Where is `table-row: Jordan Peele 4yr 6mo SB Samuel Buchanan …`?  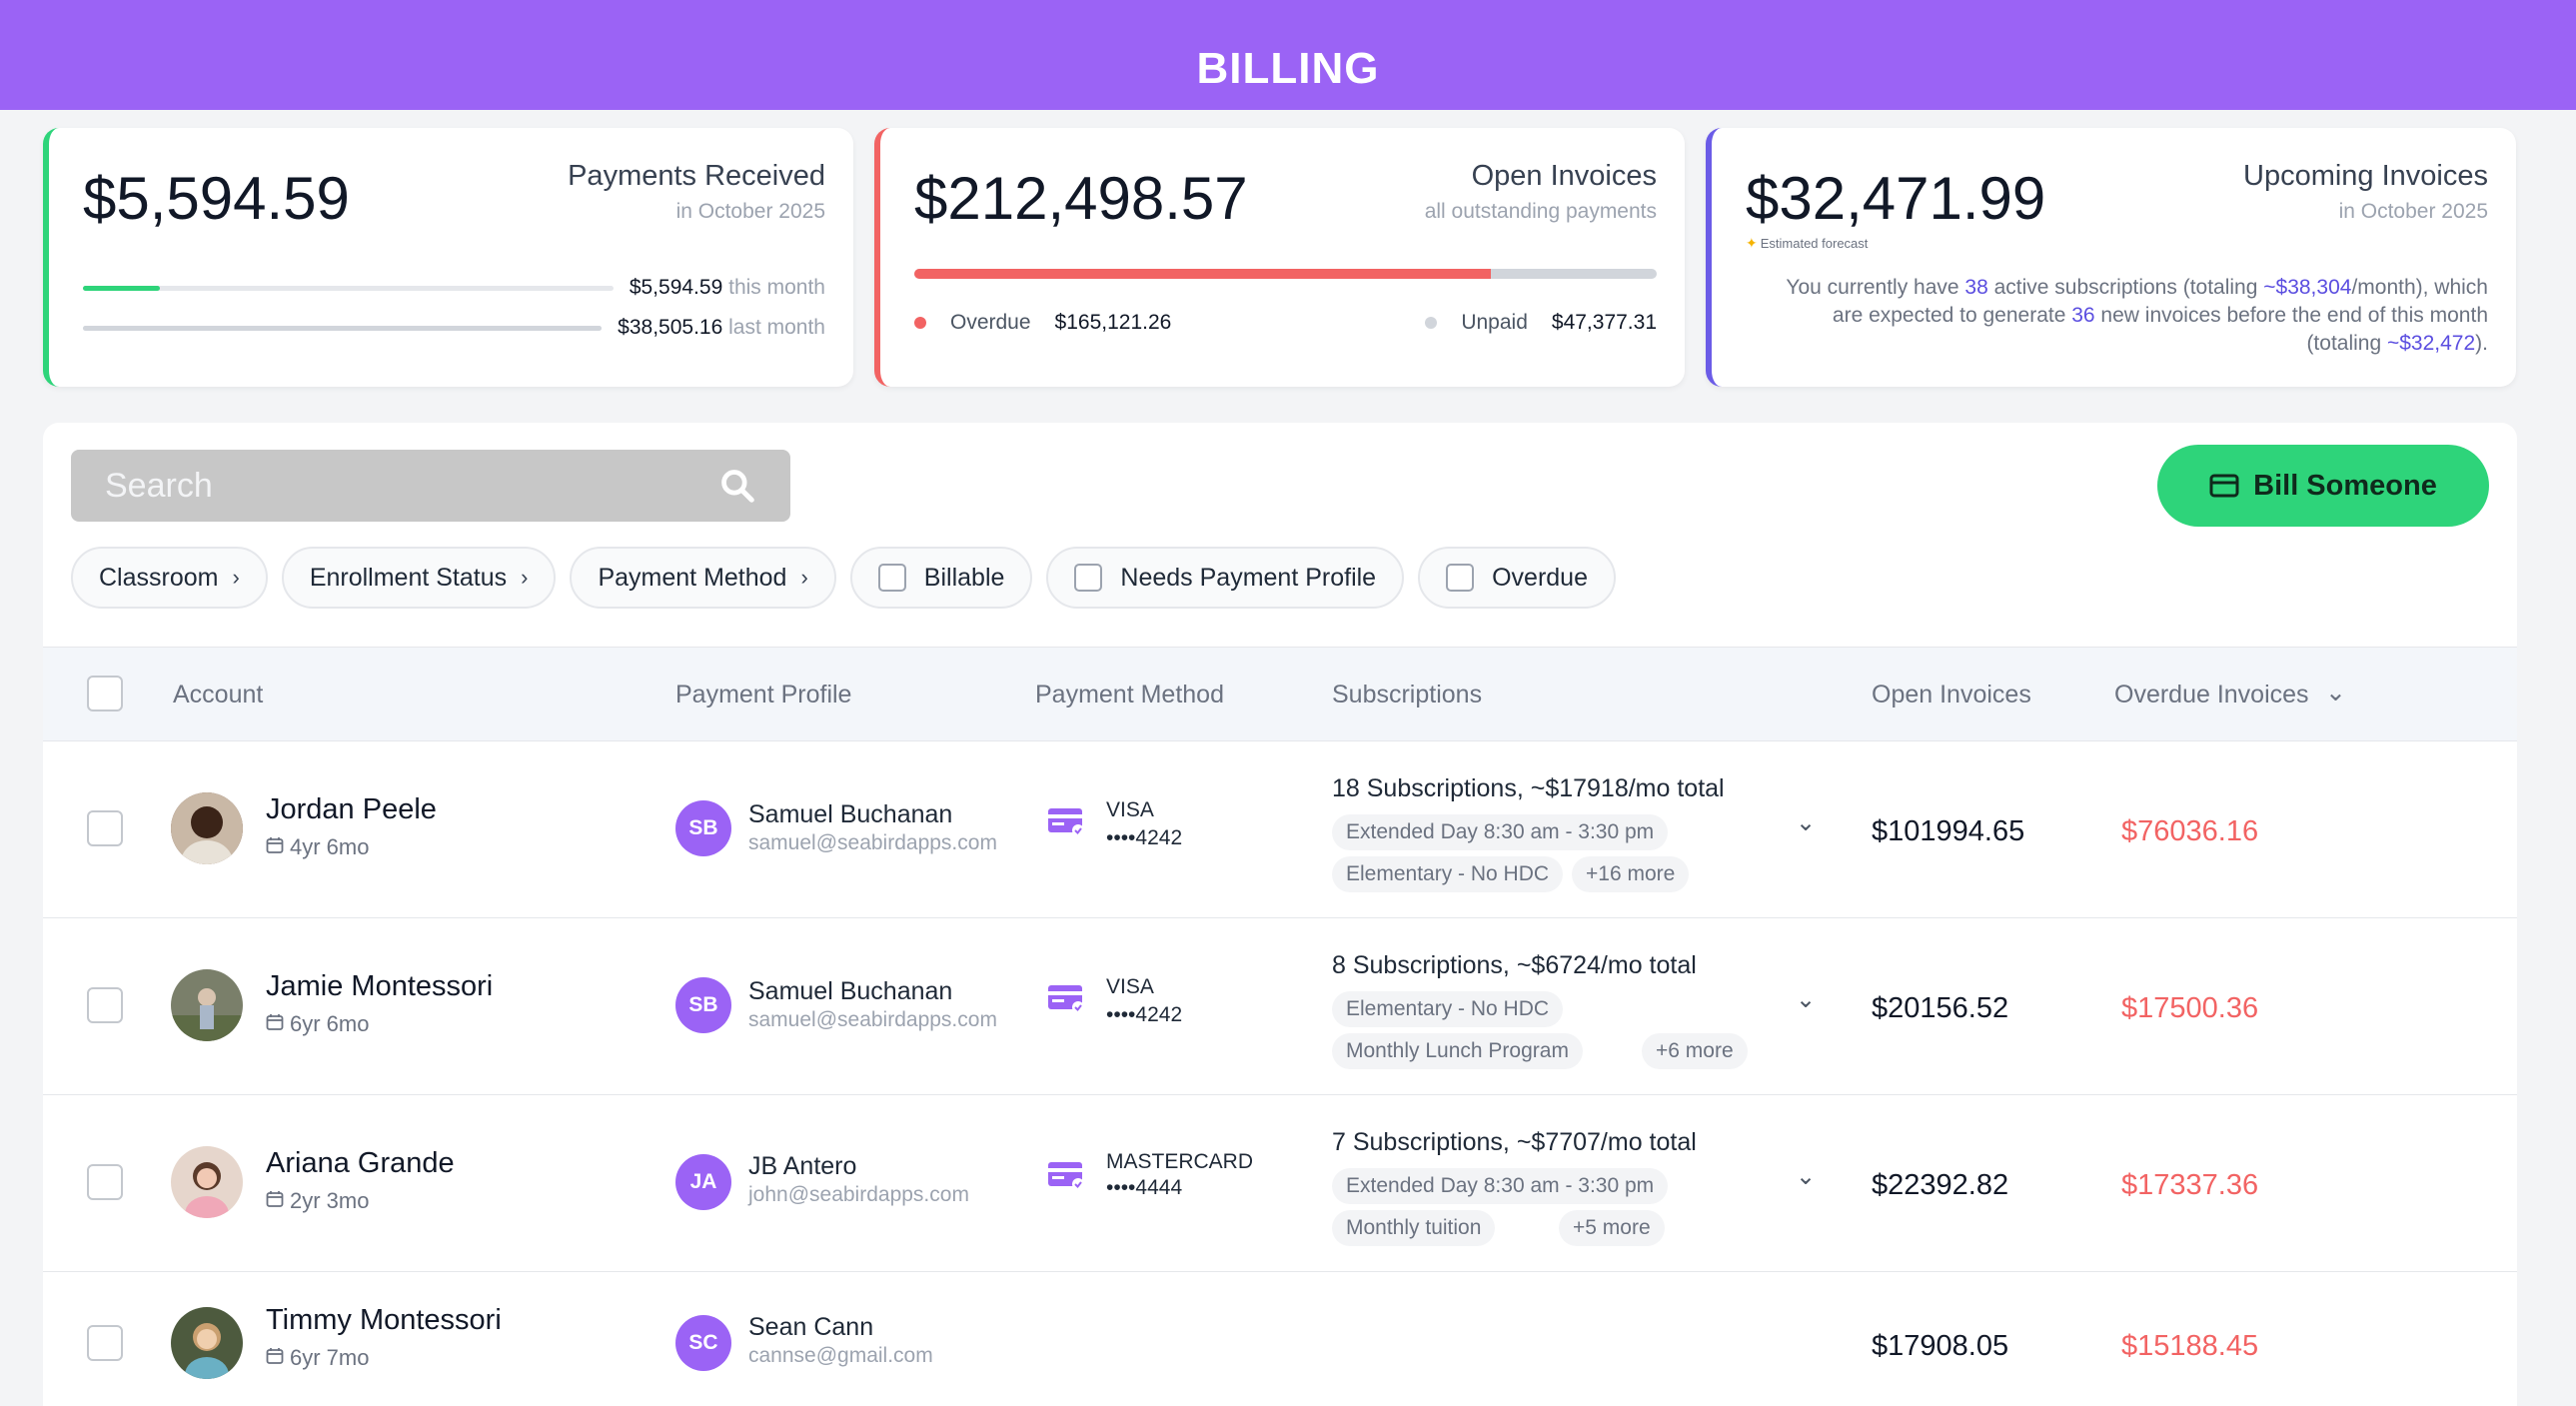 table-row: Jordan Peele 4yr 6mo SB Samuel Buchanan … is located at coordinates (1280, 830).